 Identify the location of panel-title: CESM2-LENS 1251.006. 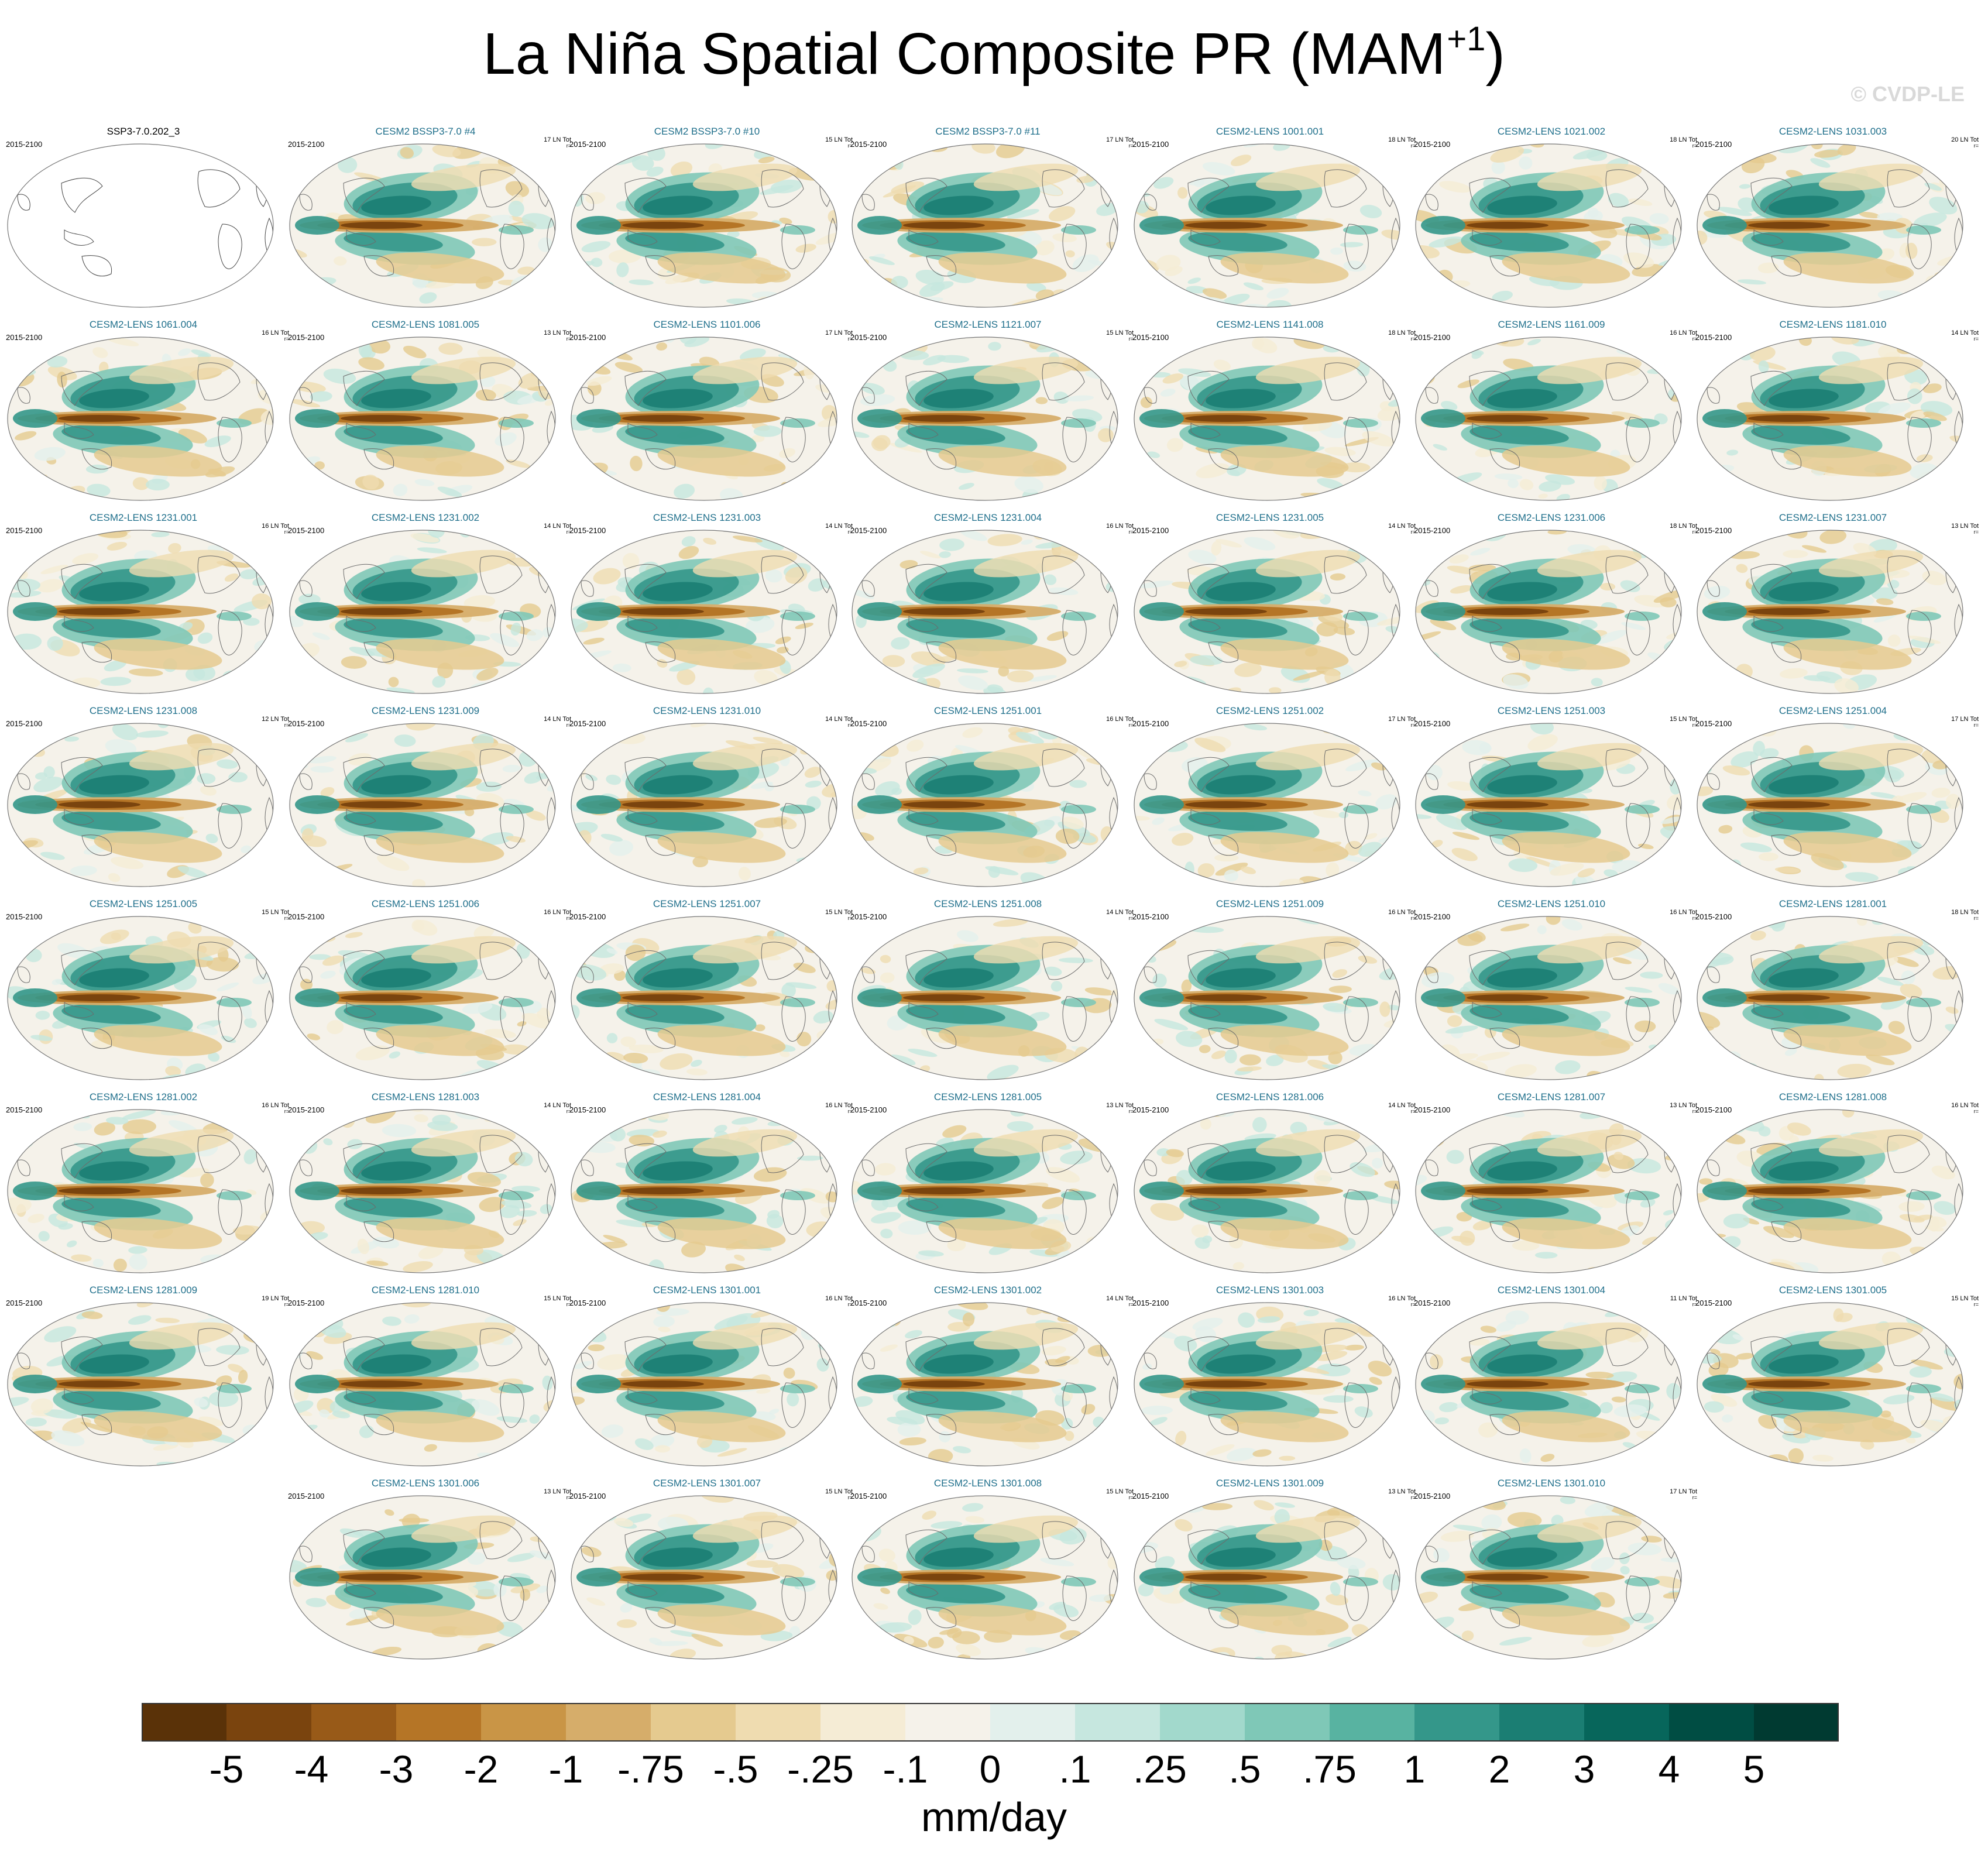
(425, 904).